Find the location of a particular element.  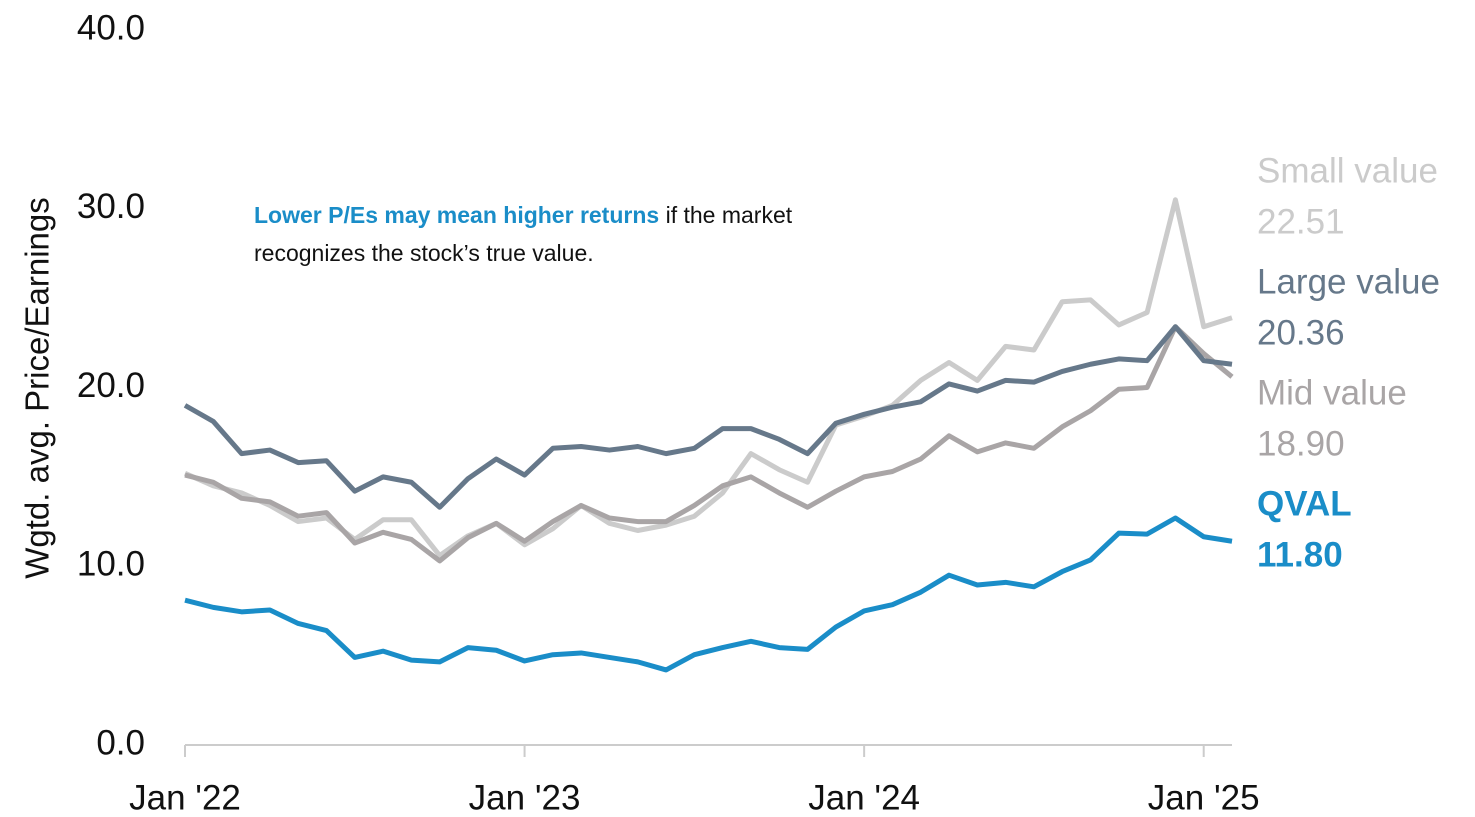

y-axis-label: Wgtd. avg. Price/Earnings is located at coordinates (37, 388).